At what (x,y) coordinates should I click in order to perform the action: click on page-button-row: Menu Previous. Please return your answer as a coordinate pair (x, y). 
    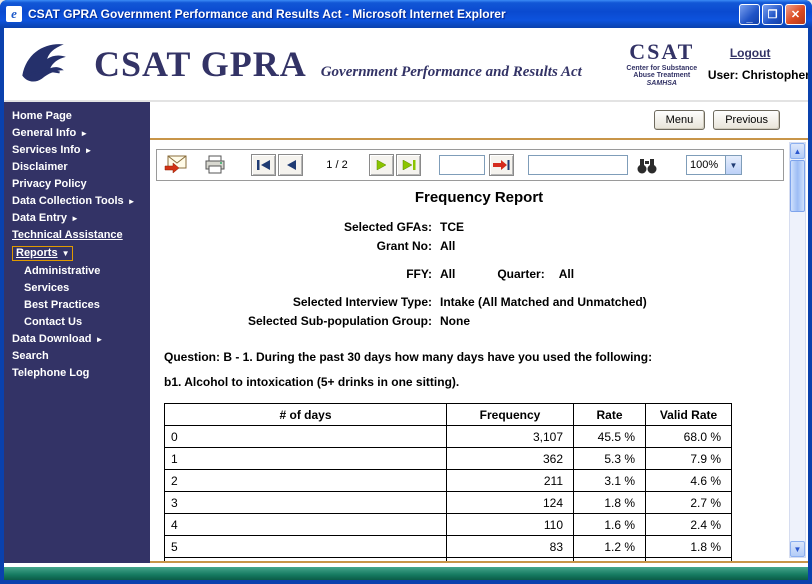
    Looking at the image, I should click on (479, 120).